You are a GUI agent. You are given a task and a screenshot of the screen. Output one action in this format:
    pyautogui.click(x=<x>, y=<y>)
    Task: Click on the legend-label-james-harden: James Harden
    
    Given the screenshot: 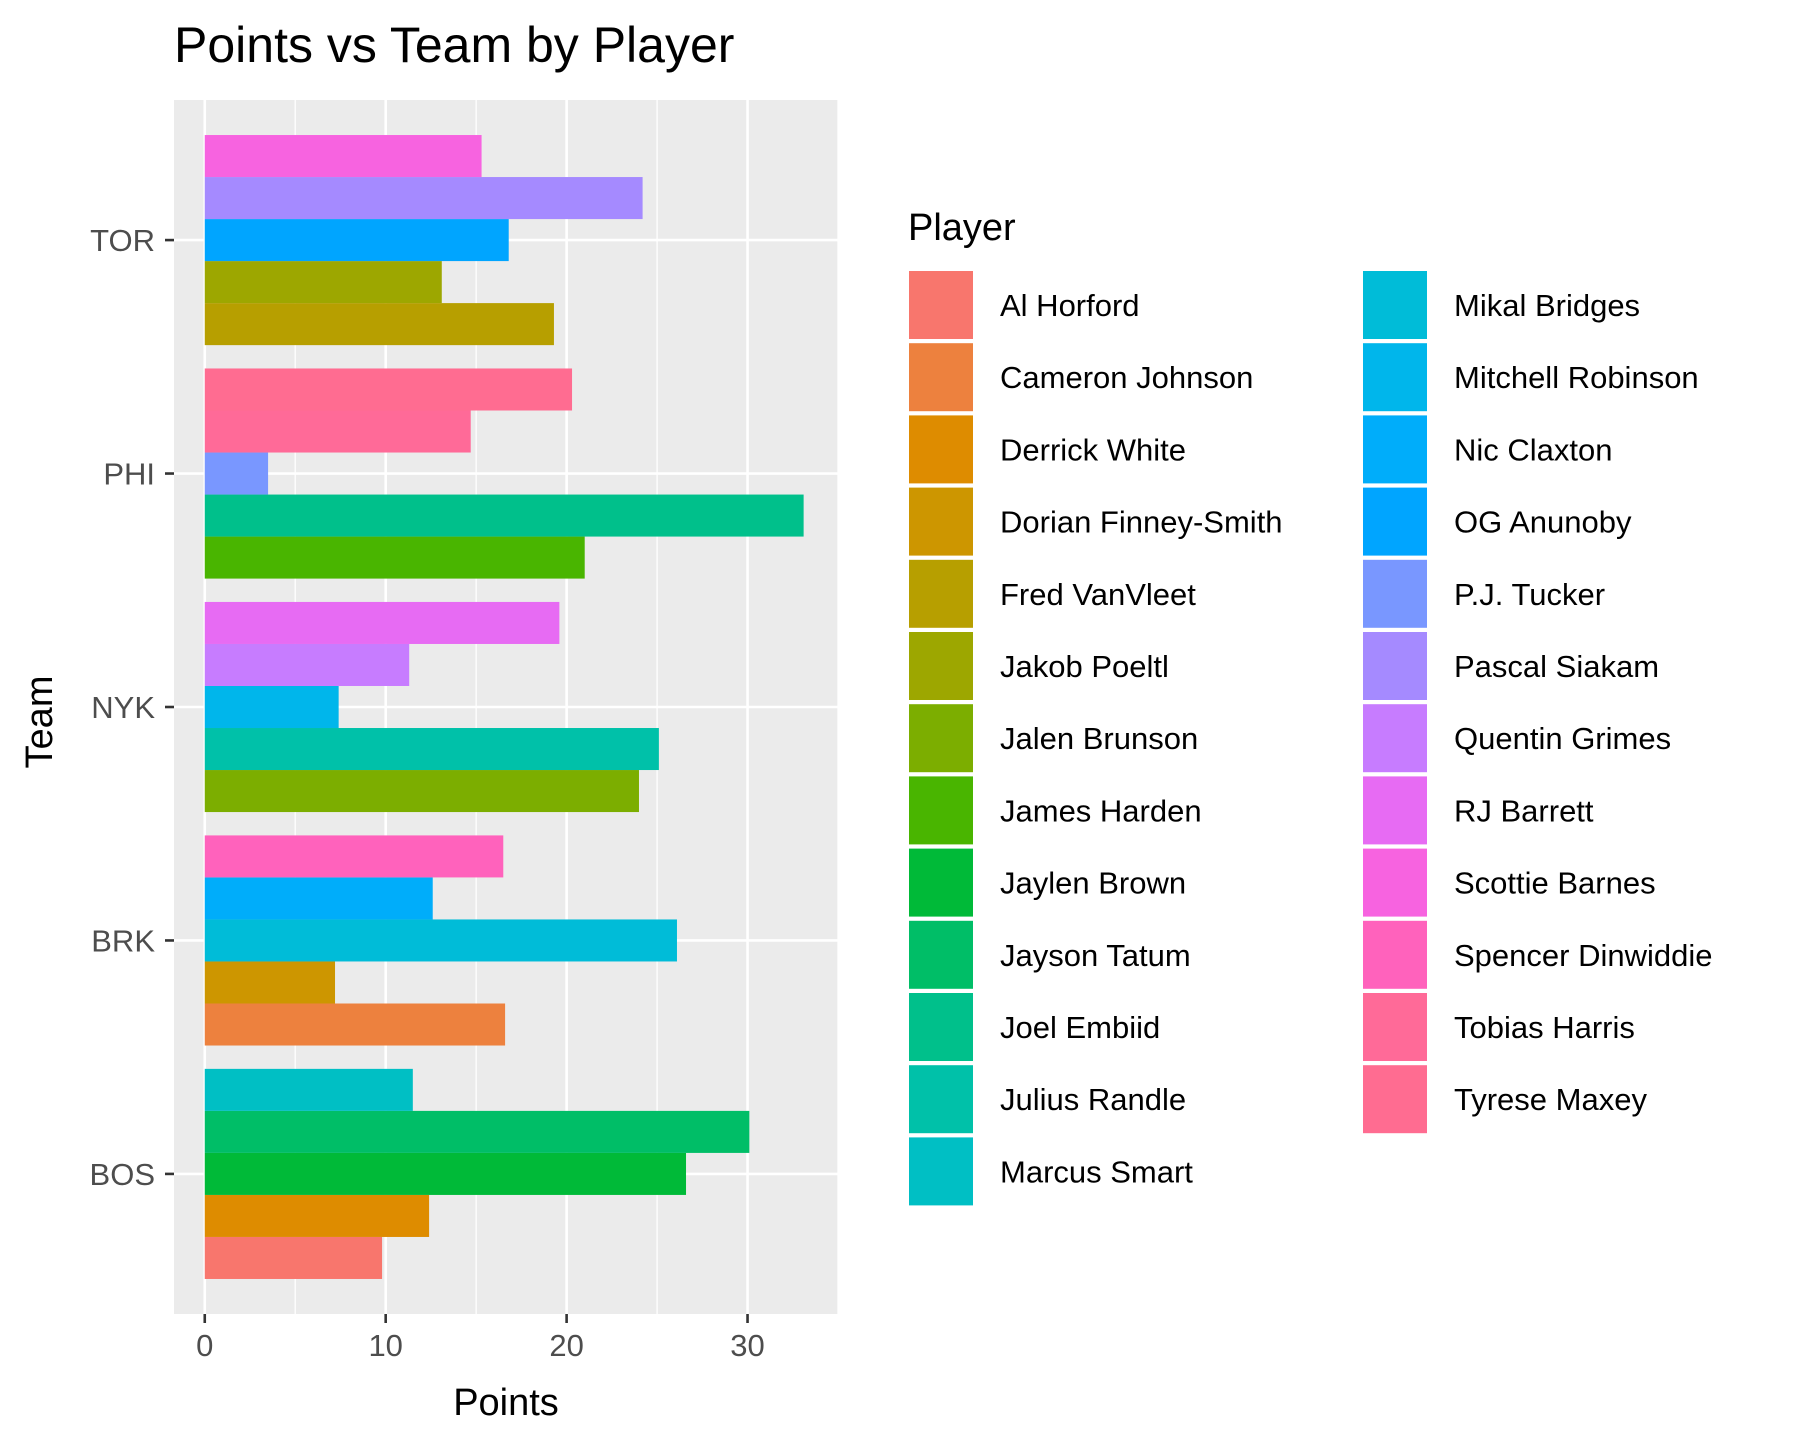 What is the action you would take?
    pyautogui.click(x=1101, y=810)
    